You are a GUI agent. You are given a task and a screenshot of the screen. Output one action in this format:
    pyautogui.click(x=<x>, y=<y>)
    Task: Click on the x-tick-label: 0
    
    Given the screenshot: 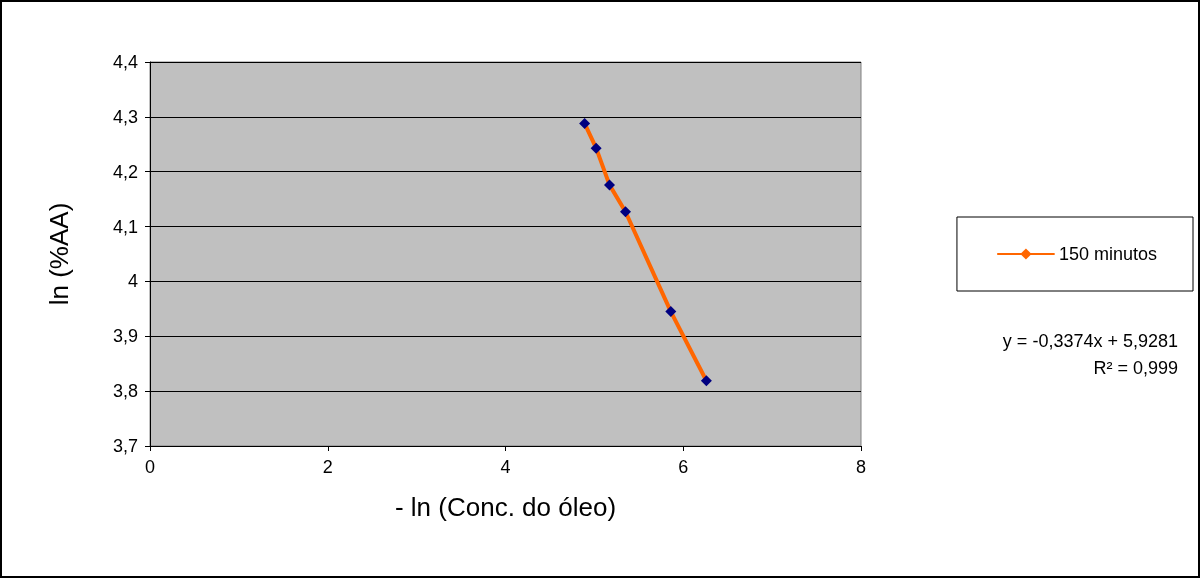 What is the action you would take?
    pyautogui.click(x=150, y=467)
    